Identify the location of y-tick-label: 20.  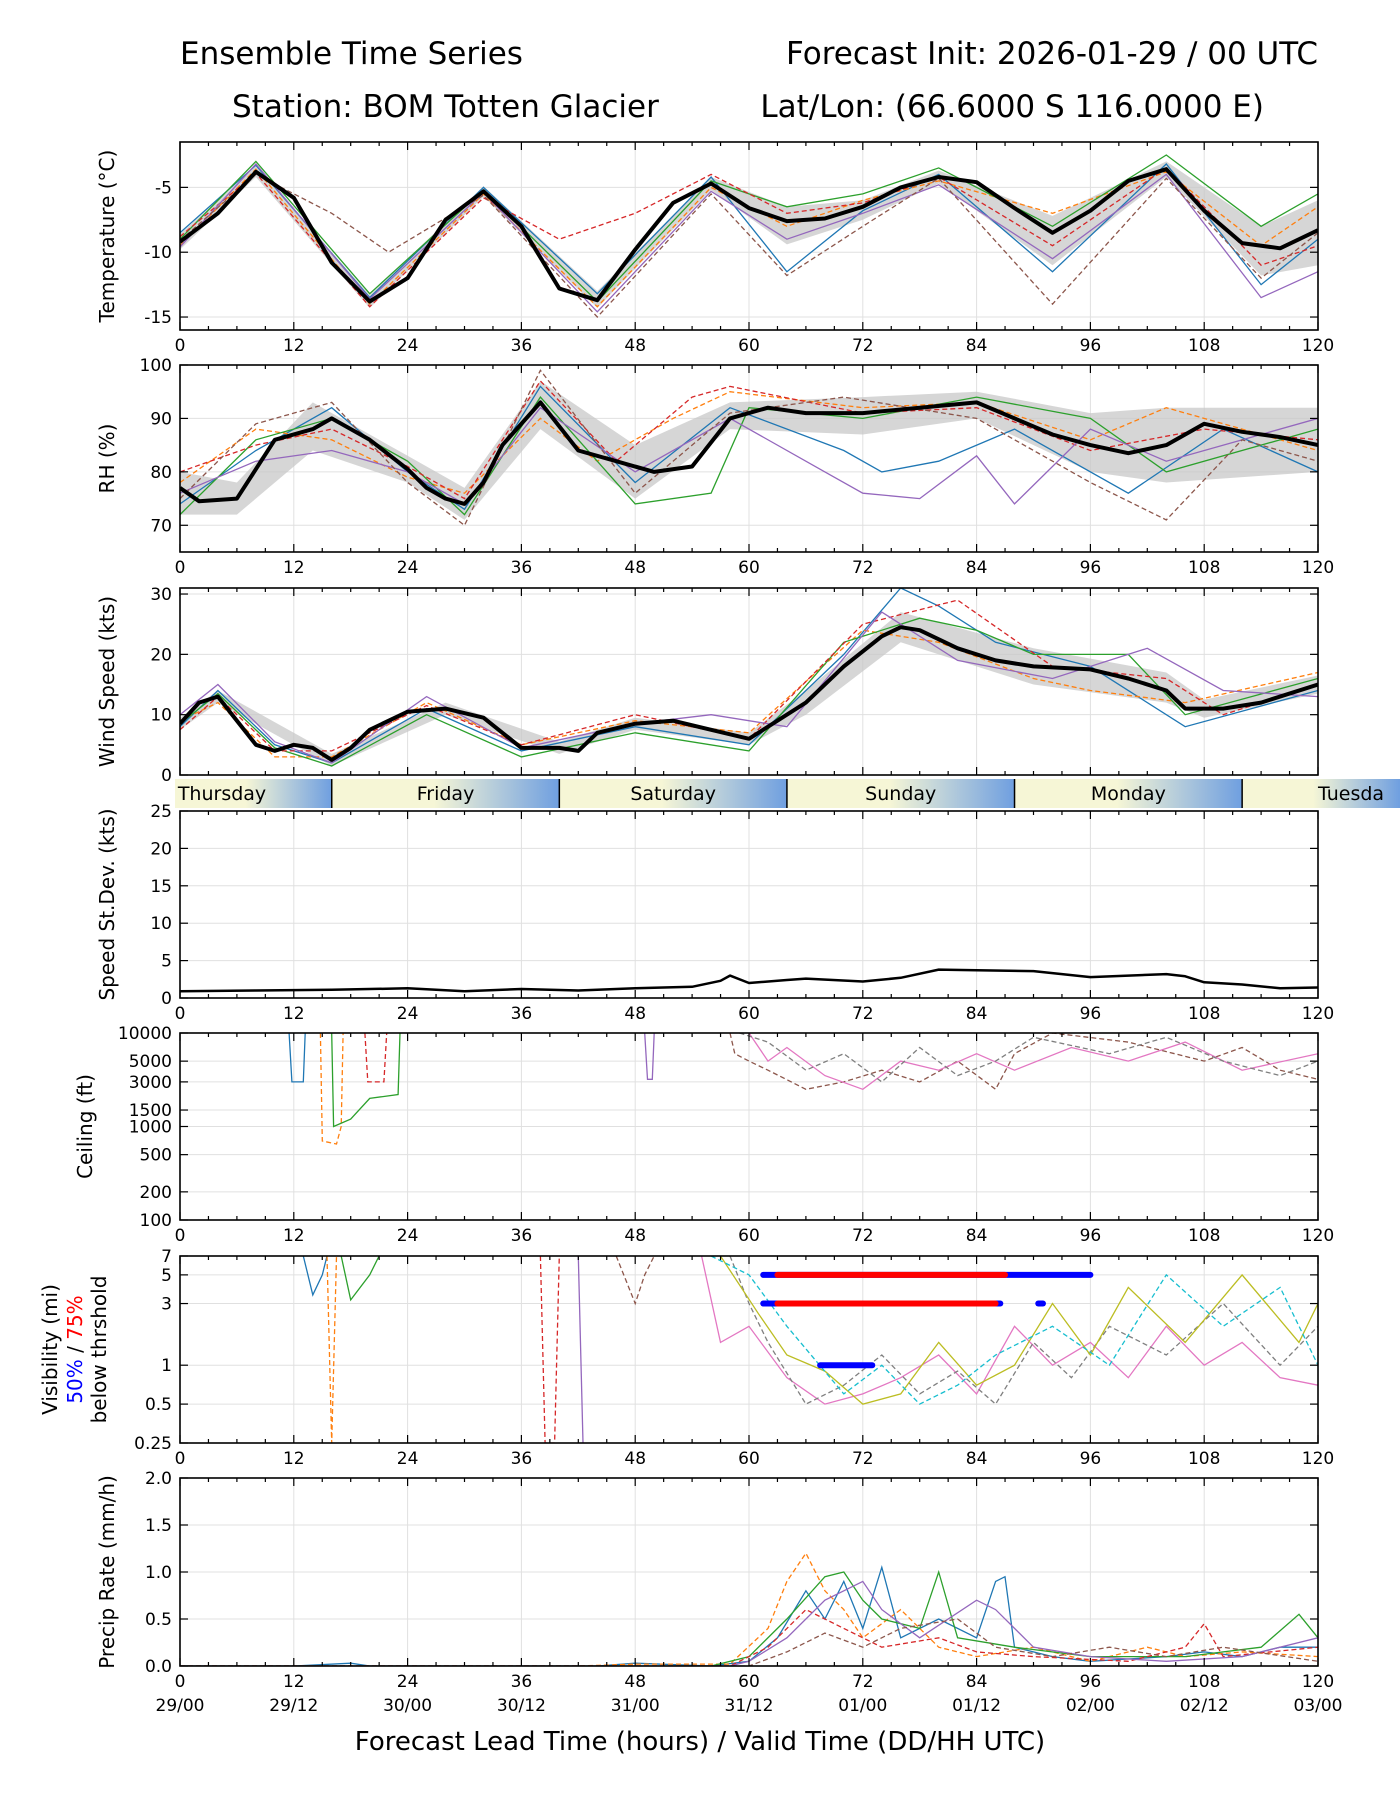
(161, 655).